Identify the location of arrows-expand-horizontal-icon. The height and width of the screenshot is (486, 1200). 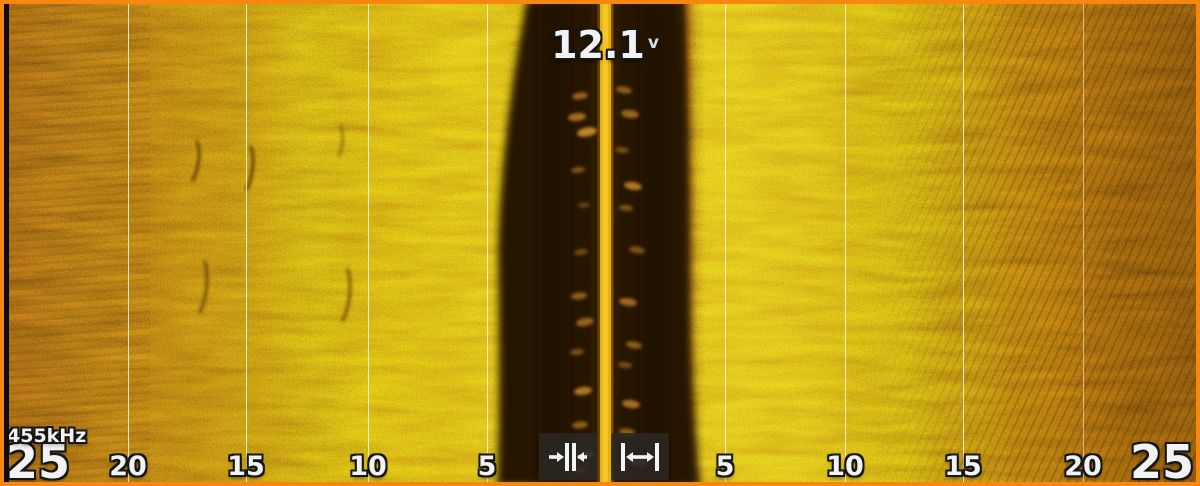
(640, 456).